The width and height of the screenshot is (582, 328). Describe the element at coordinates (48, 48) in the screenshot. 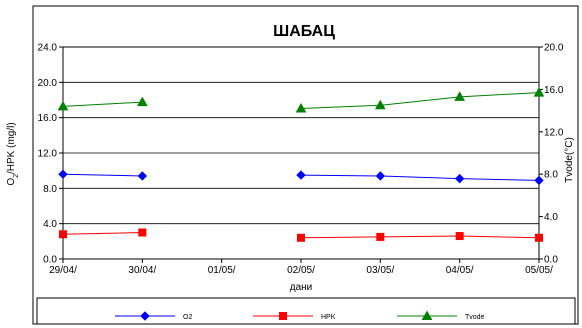

I see `y-tick-label-left: 24.0` at that location.